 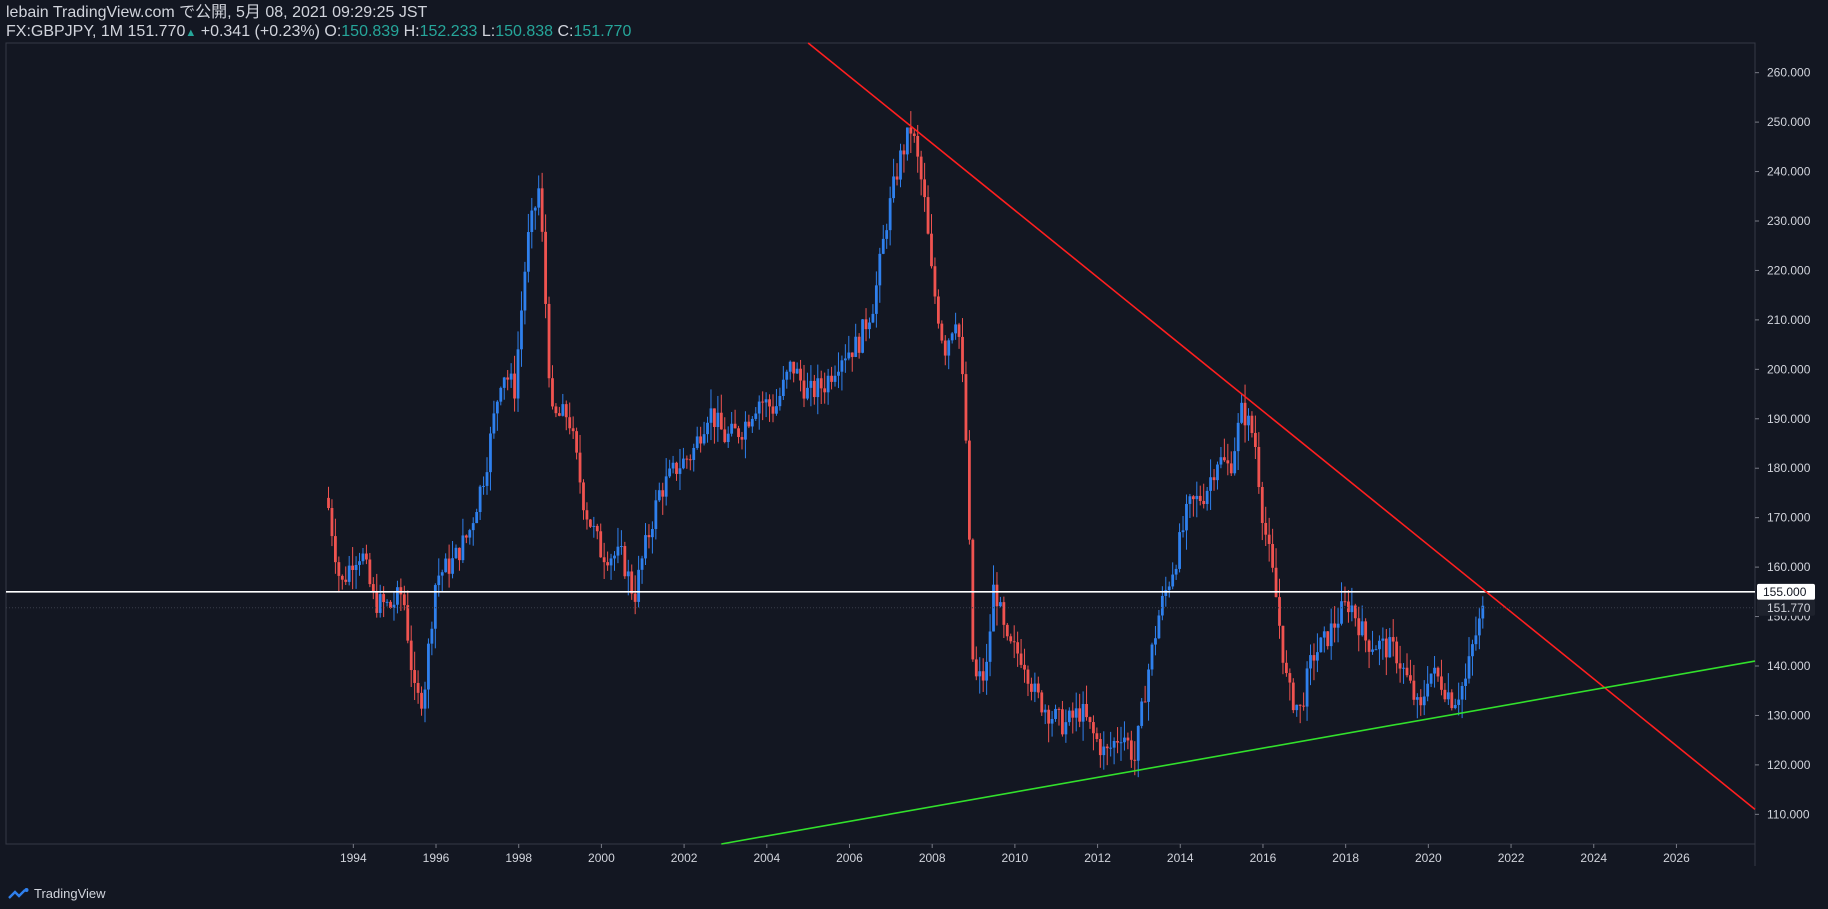 What do you see at coordinates (488, 31) in the screenshot?
I see `low-label: L:` at bounding box center [488, 31].